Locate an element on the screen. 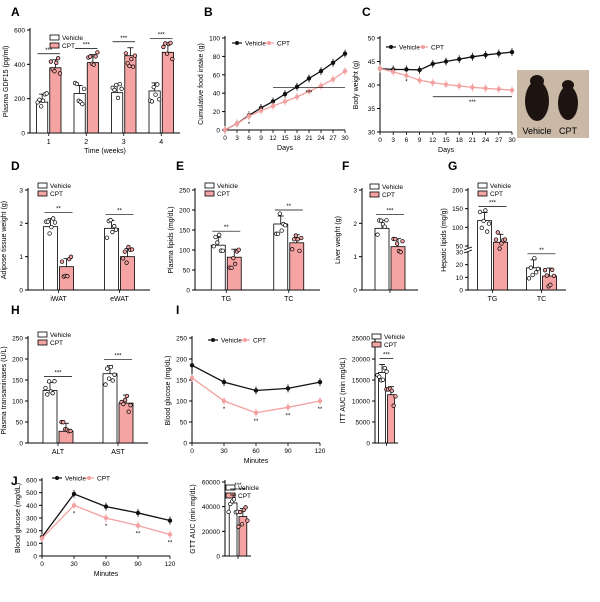 The width and height of the screenshot is (600, 602). panel-C-xtick-label: 15 is located at coordinates (446, 140).